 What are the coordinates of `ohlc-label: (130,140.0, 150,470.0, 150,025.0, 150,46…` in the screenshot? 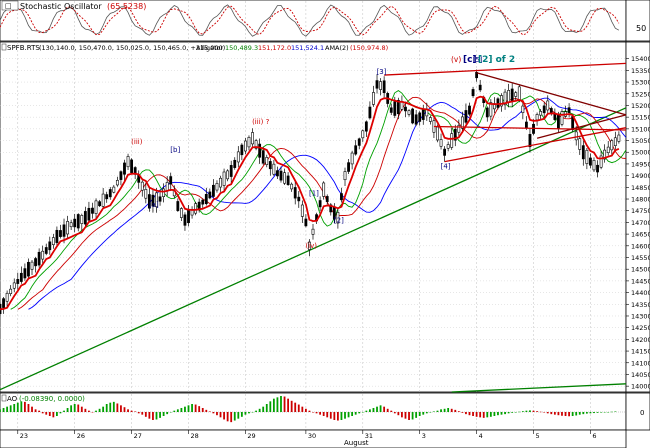 It's located at (132, 48).